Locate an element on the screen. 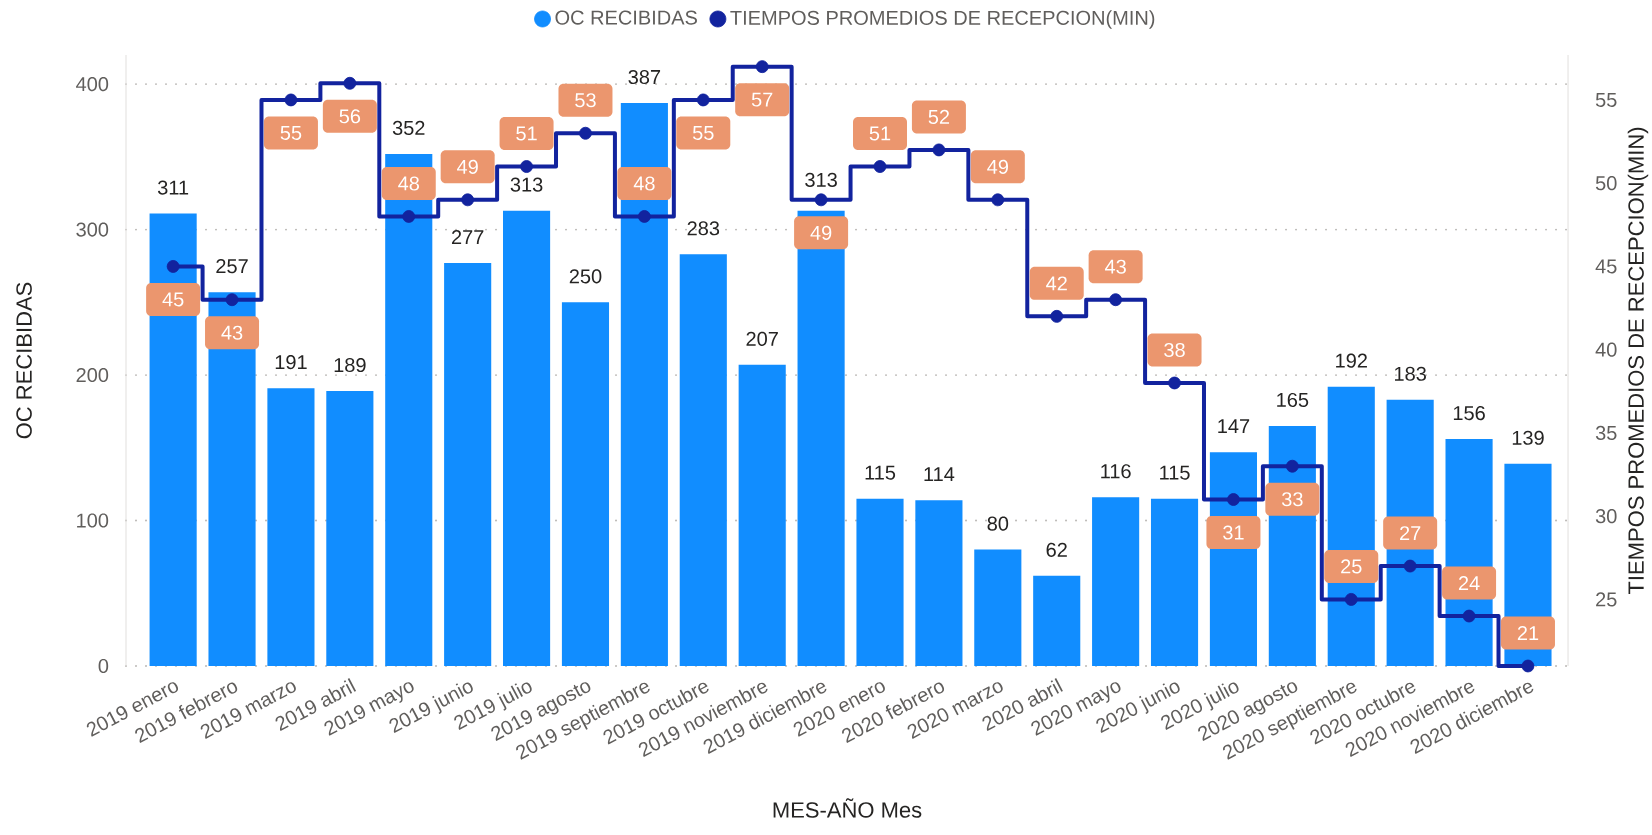 Image resolution: width=1652 pixels, height=835 pixels. data-label: 192 is located at coordinates (1351, 360).